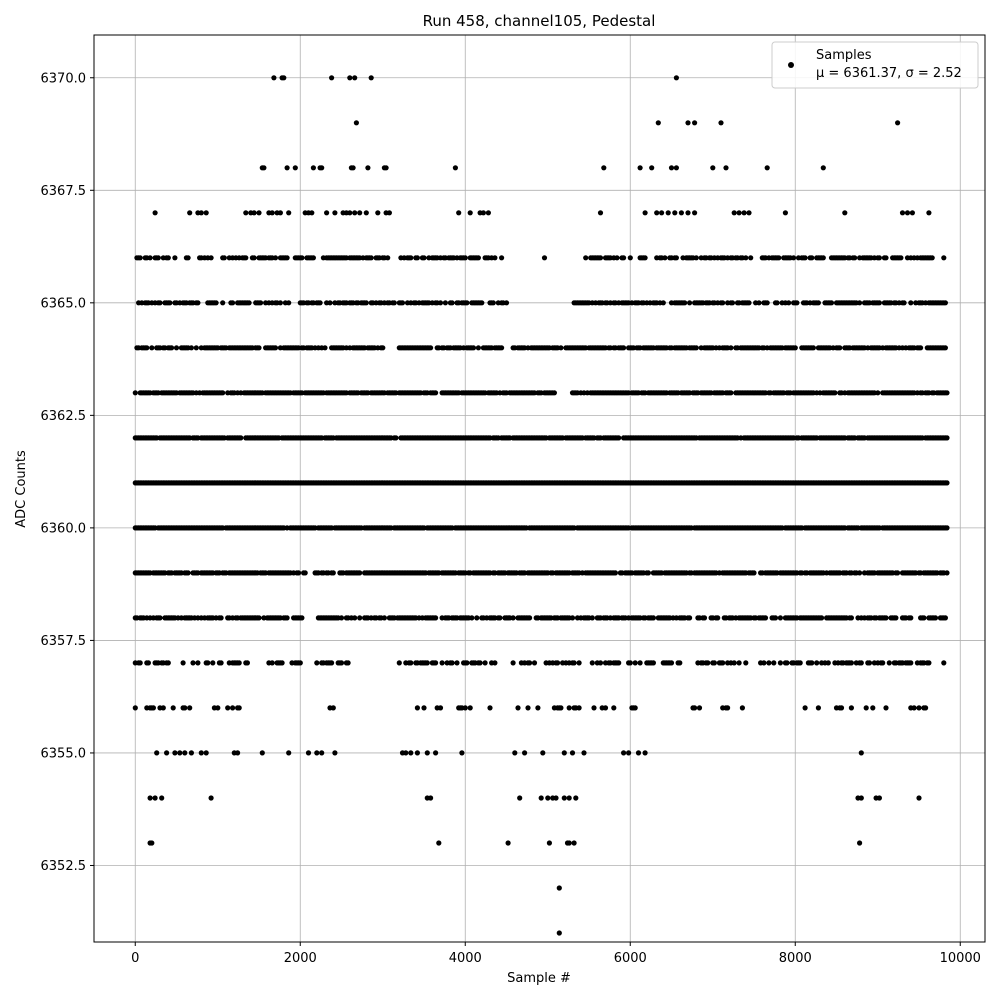  What do you see at coordinates (64, 641) in the screenshot?
I see `y-tick-label: 6357.5` at bounding box center [64, 641].